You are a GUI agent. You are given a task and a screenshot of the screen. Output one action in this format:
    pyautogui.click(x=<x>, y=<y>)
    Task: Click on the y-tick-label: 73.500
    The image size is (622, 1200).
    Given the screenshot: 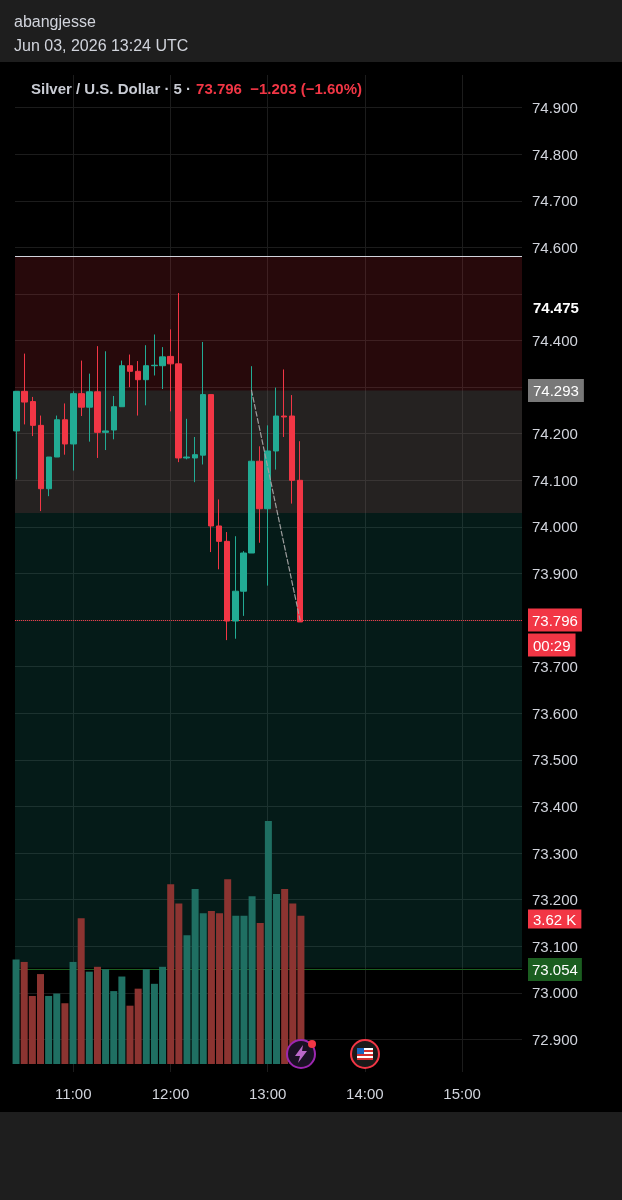 What is the action you would take?
    pyautogui.click(x=555, y=760)
    